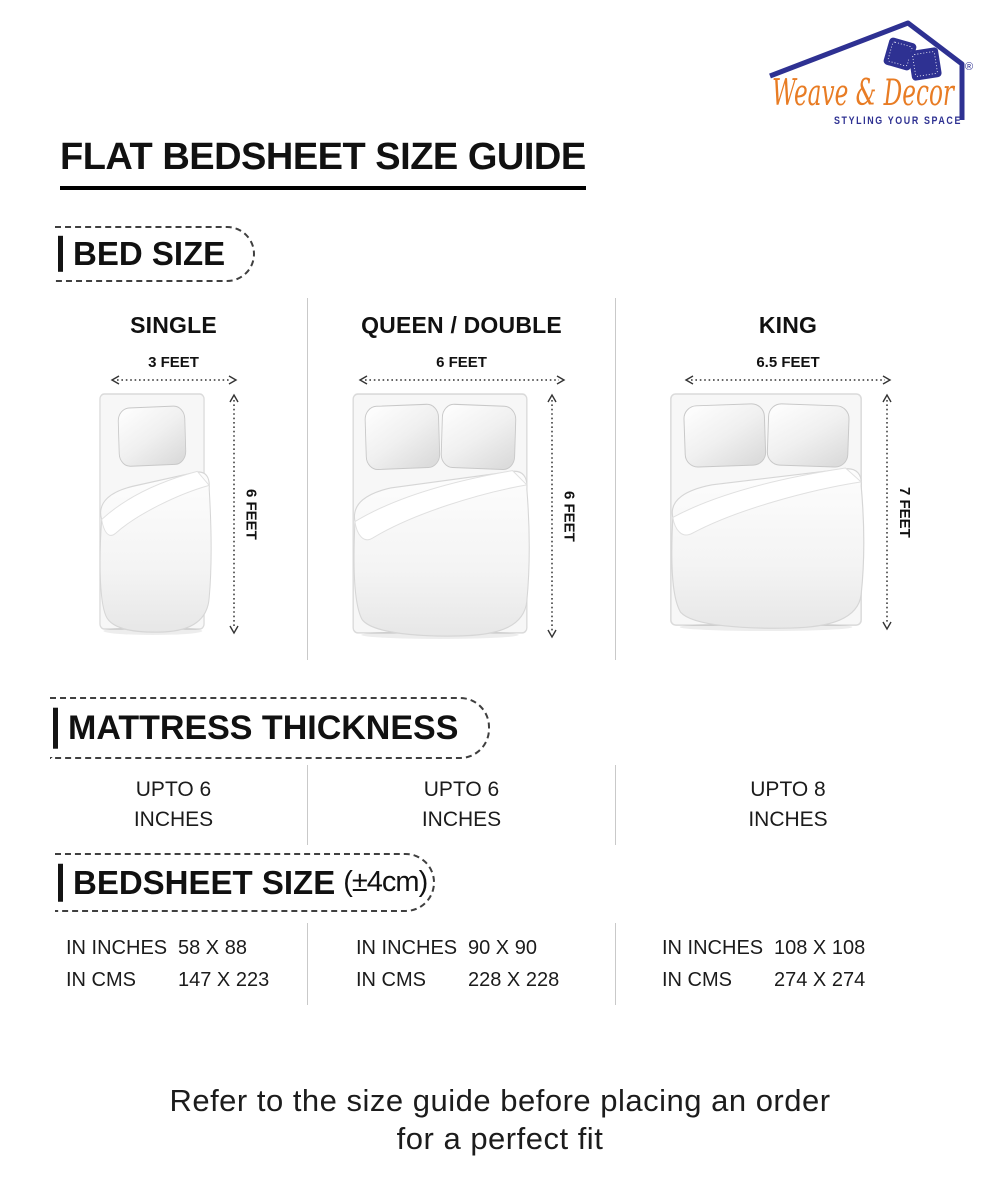 This screenshot has width=1000, height=1200. What do you see at coordinates (788, 362) in the screenshot?
I see `bed-width-label: 6.5 FEET` at bounding box center [788, 362].